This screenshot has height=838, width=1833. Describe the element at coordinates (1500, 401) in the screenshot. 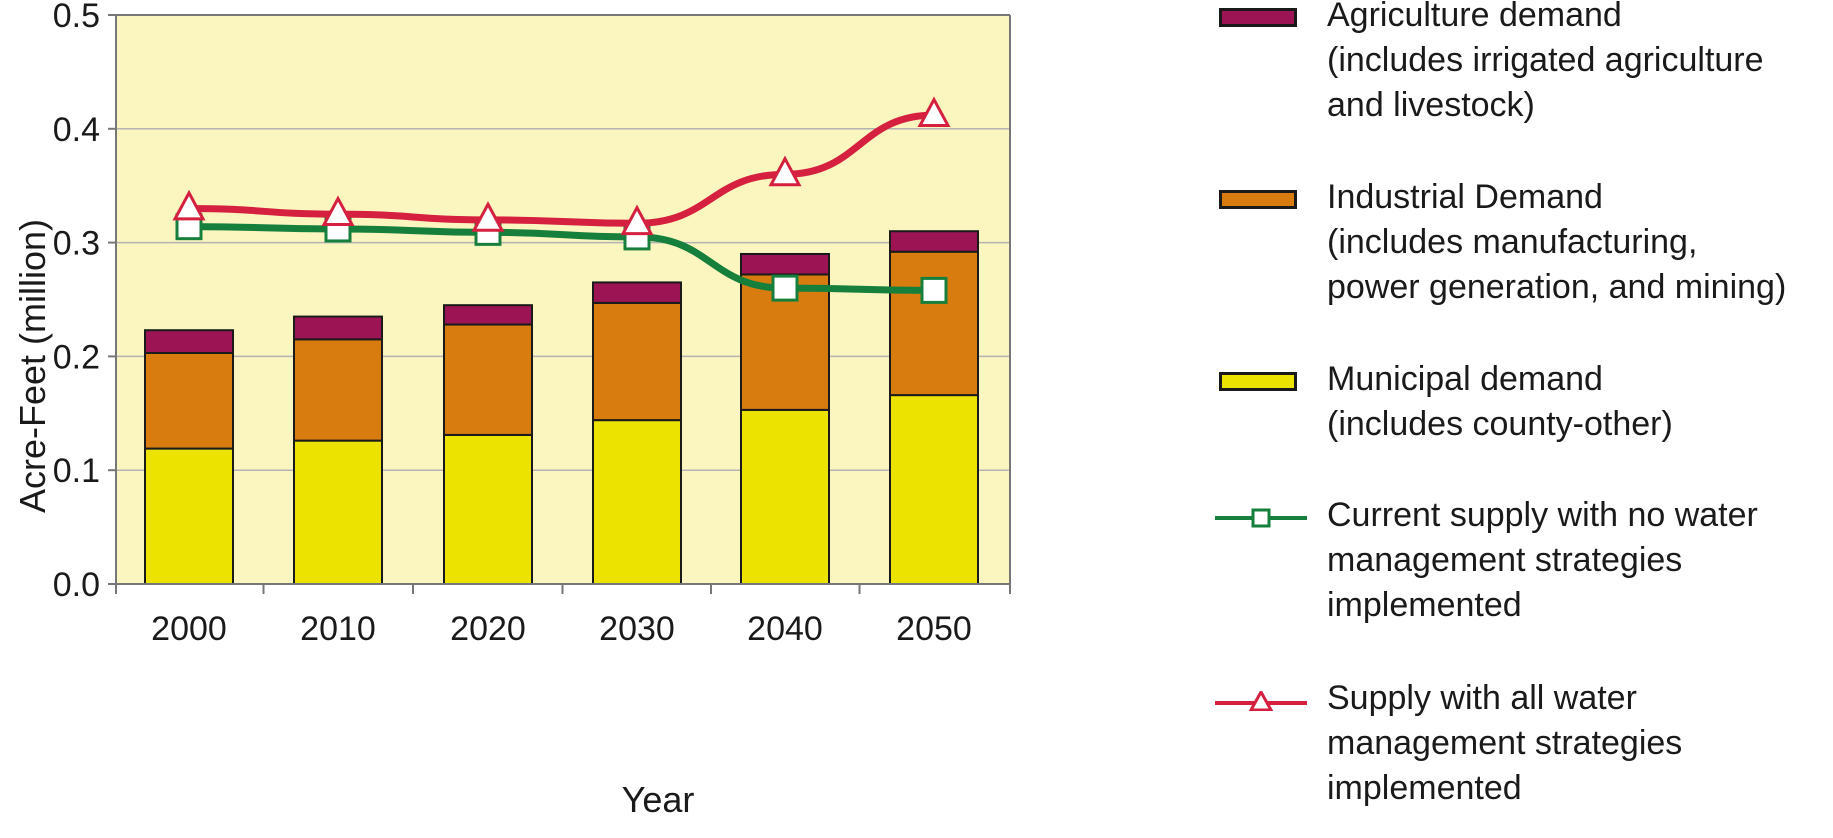

I see `legend-label-municipal: Municipal demand (includes county-other)` at that location.